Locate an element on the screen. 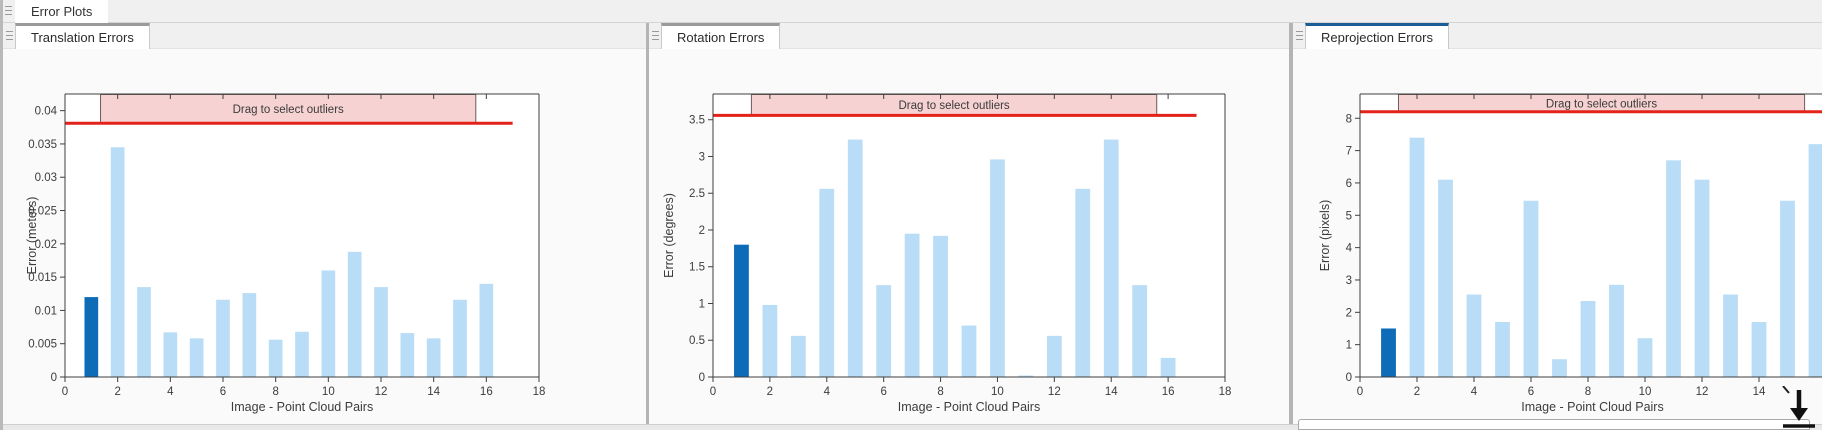 This screenshot has height=430, width=1822. tab-error-plots: Error Plots is located at coordinates (62, 11).